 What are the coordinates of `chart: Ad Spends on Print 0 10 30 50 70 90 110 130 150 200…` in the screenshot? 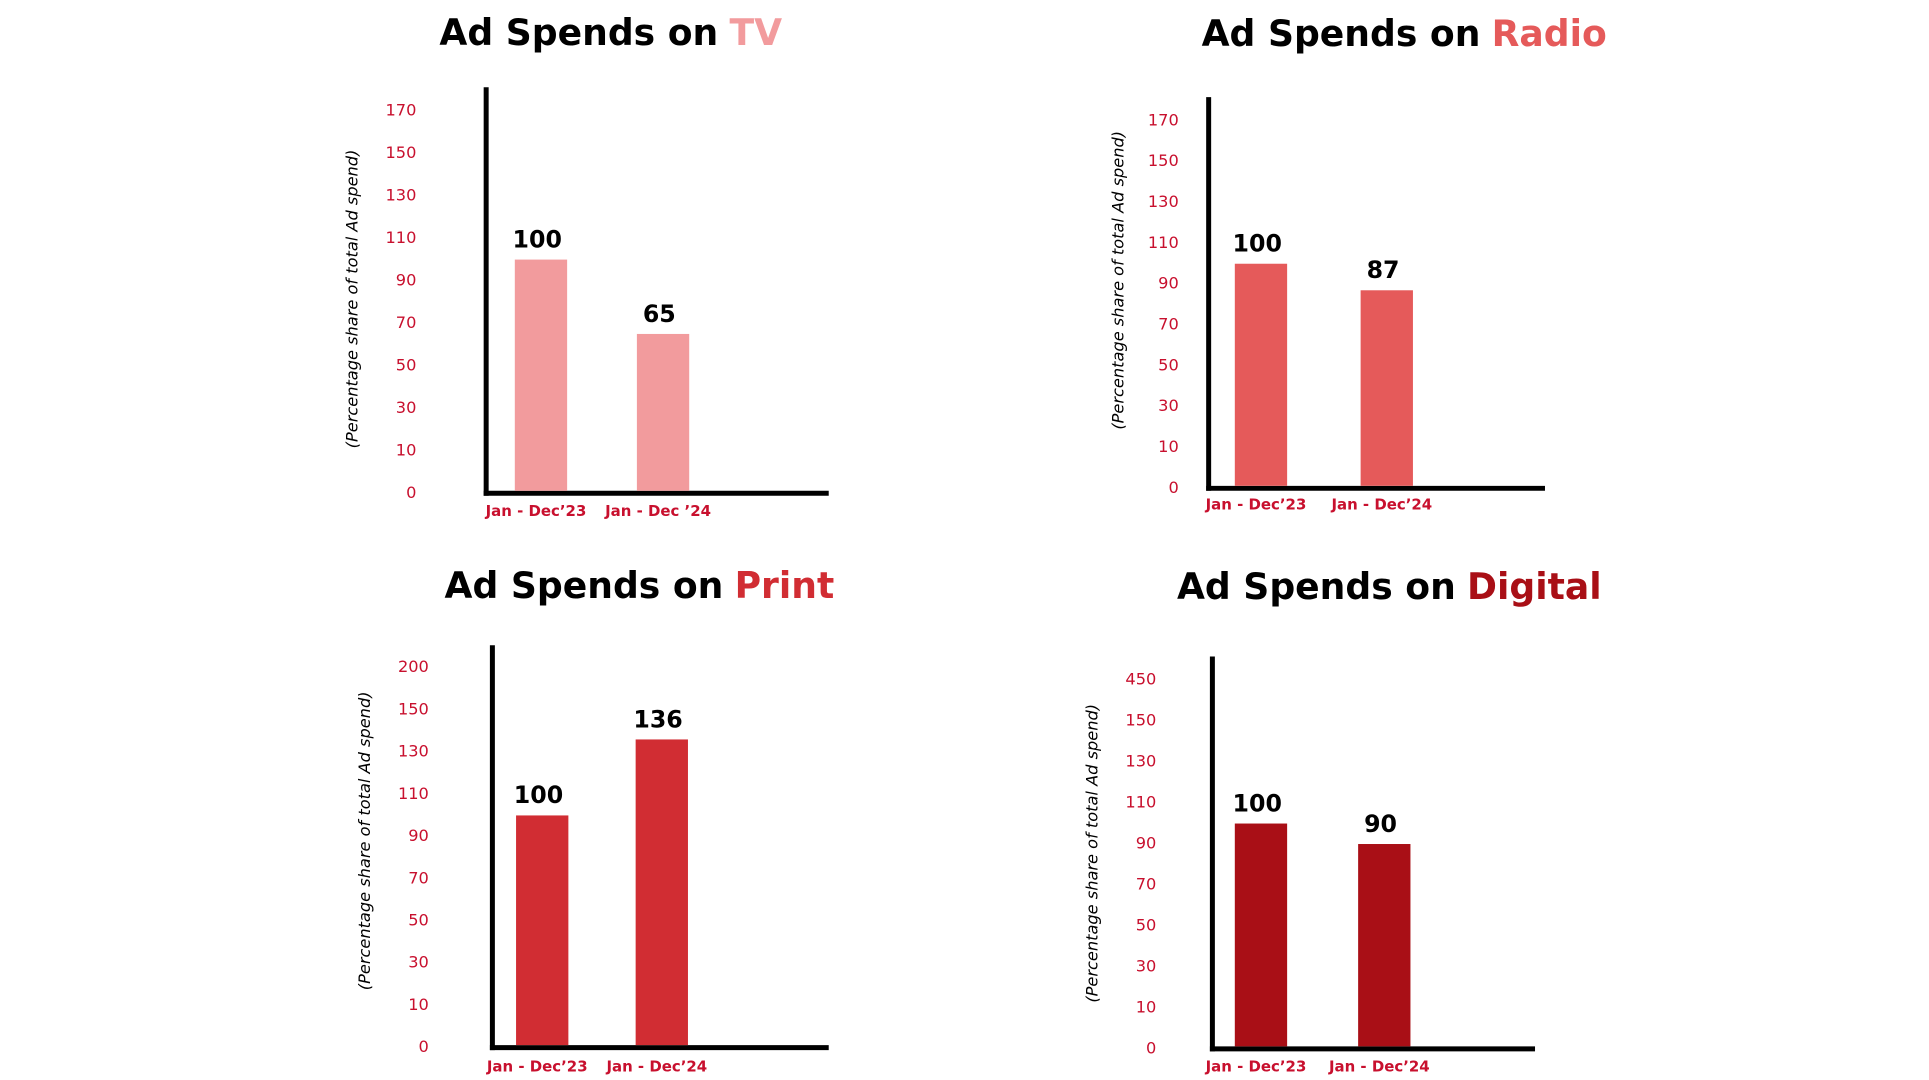 It's located at (594, 820).